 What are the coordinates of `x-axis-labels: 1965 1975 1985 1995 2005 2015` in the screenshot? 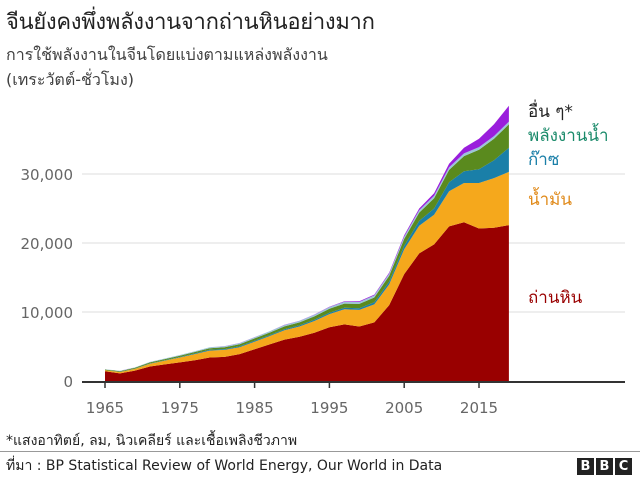 It's located at (292, 408).